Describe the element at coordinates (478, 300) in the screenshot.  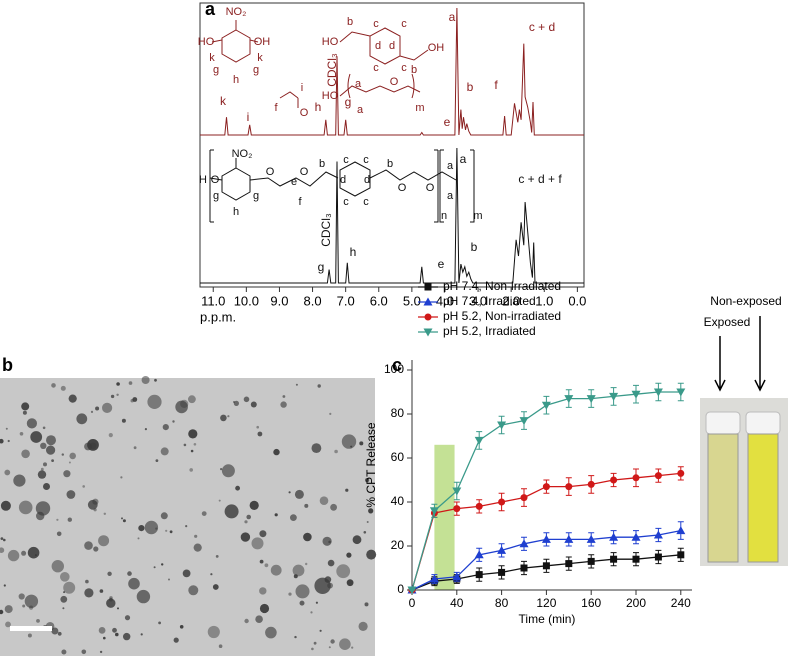
I see `x-tick-label: 3.0` at that location.